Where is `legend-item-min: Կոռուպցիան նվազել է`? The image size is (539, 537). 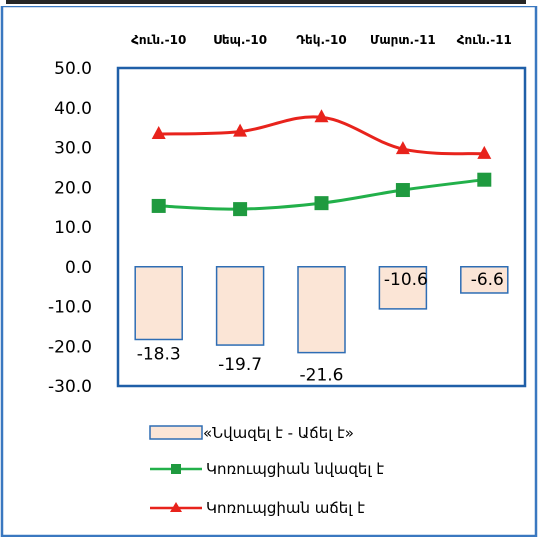
legend-item-min: Կոռուպցիան նվազել է is located at coordinates (267, 469).